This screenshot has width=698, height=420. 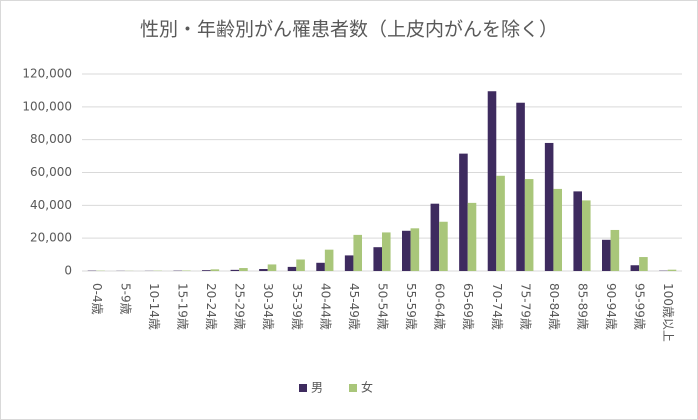 What do you see at coordinates (525, 306) in the screenshot?
I see `x-tick-label: 75-79歳` at bounding box center [525, 306].